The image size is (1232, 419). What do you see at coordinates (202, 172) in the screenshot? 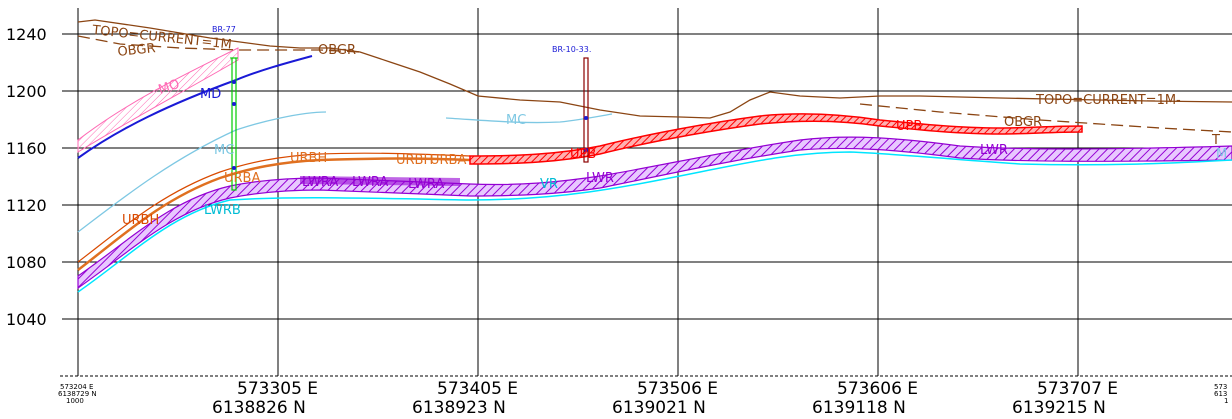
I see `mc-line` at bounding box center [202, 172].